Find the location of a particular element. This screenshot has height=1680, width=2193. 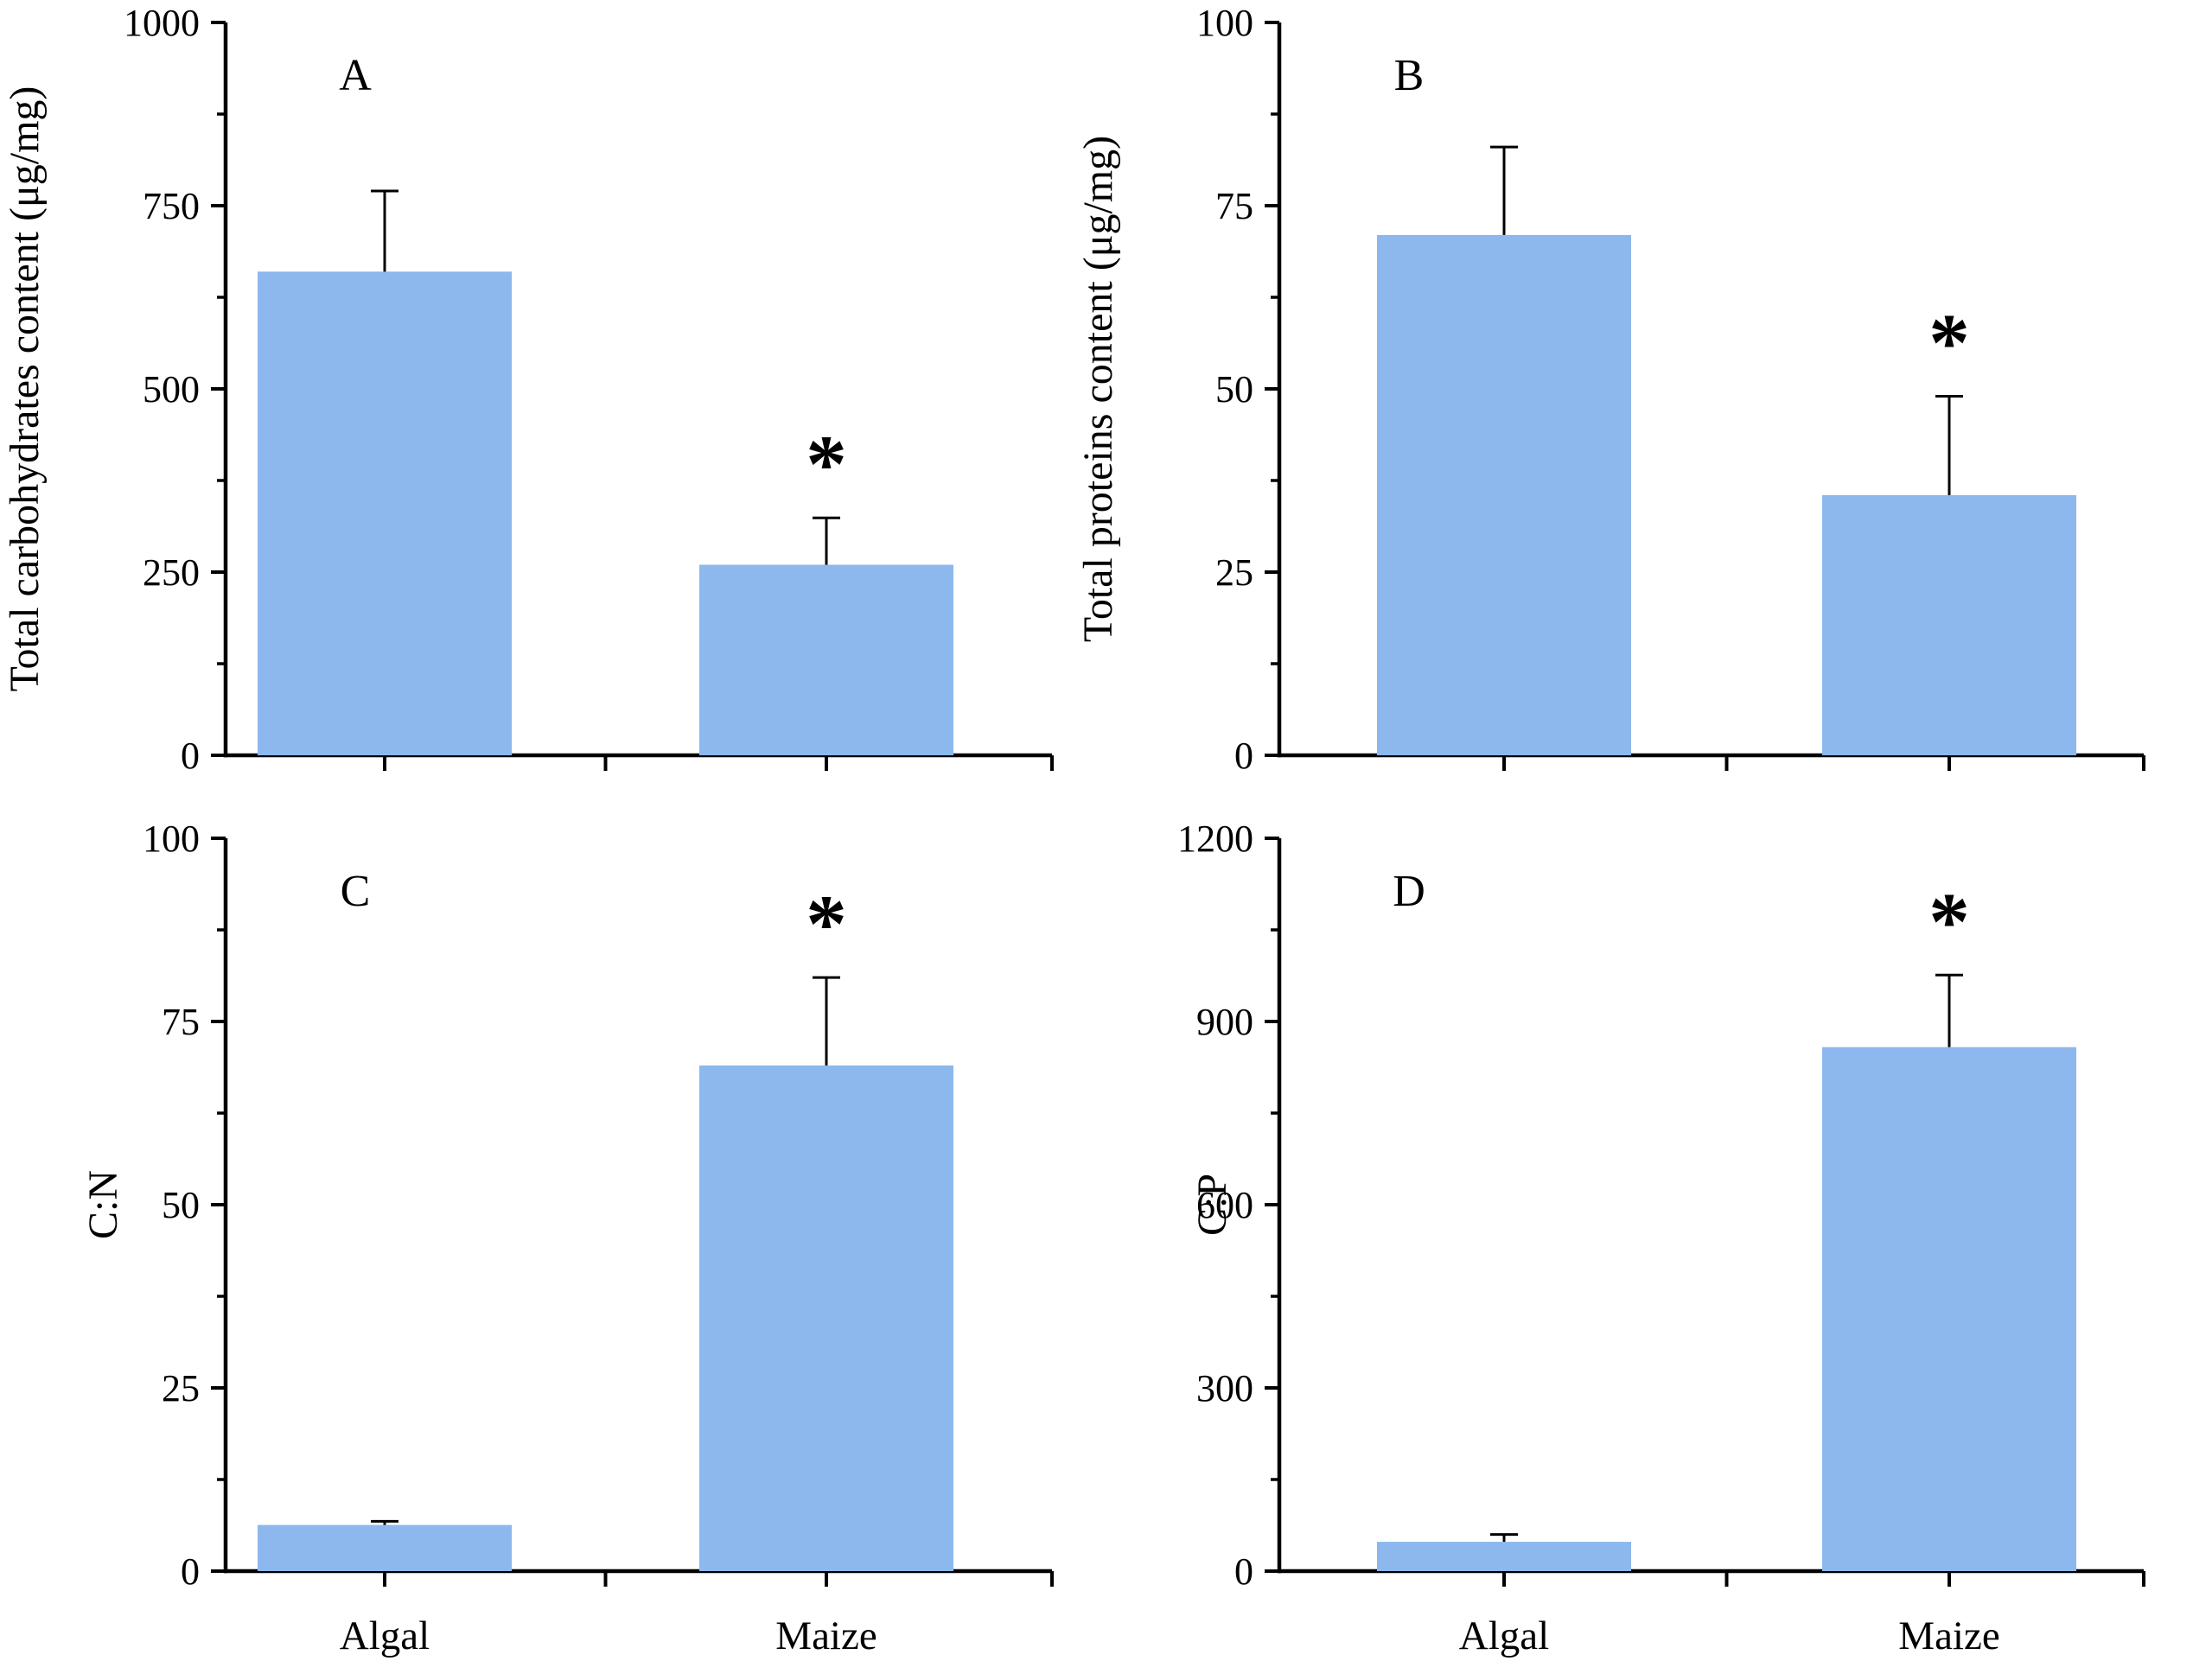

y-tick-label: 1200 is located at coordinates (1215, 839).